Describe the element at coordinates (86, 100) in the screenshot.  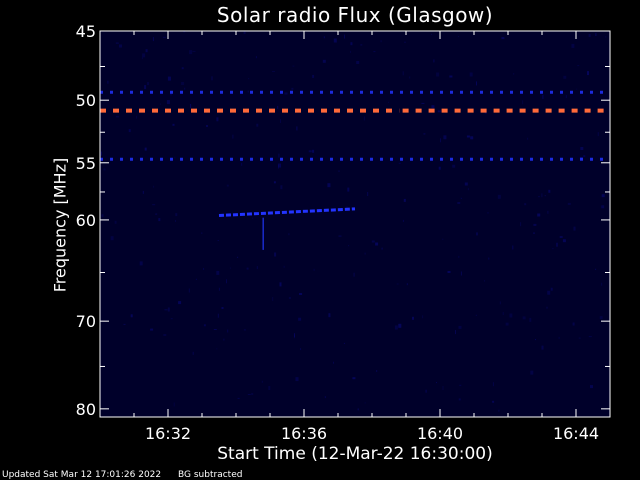
I see `y-tick-label: 50` at that location.